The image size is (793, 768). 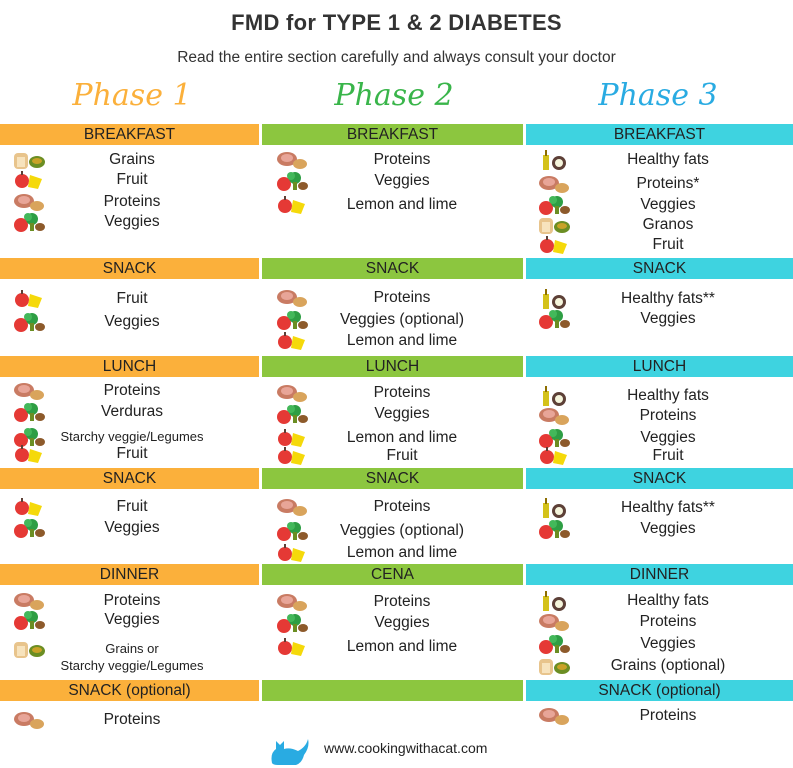 I want to click on page-title: FMD for TYPE 1 & 2 DIABETES, so click(x=396, y=22).